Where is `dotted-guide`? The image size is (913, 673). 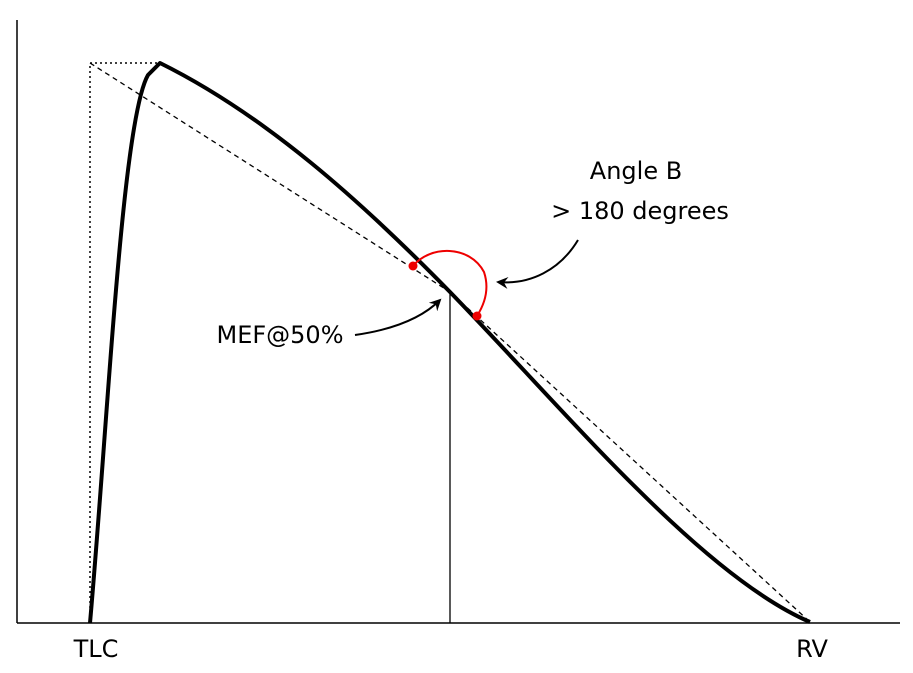
dotted-guide is located at coordinates (124, 342).